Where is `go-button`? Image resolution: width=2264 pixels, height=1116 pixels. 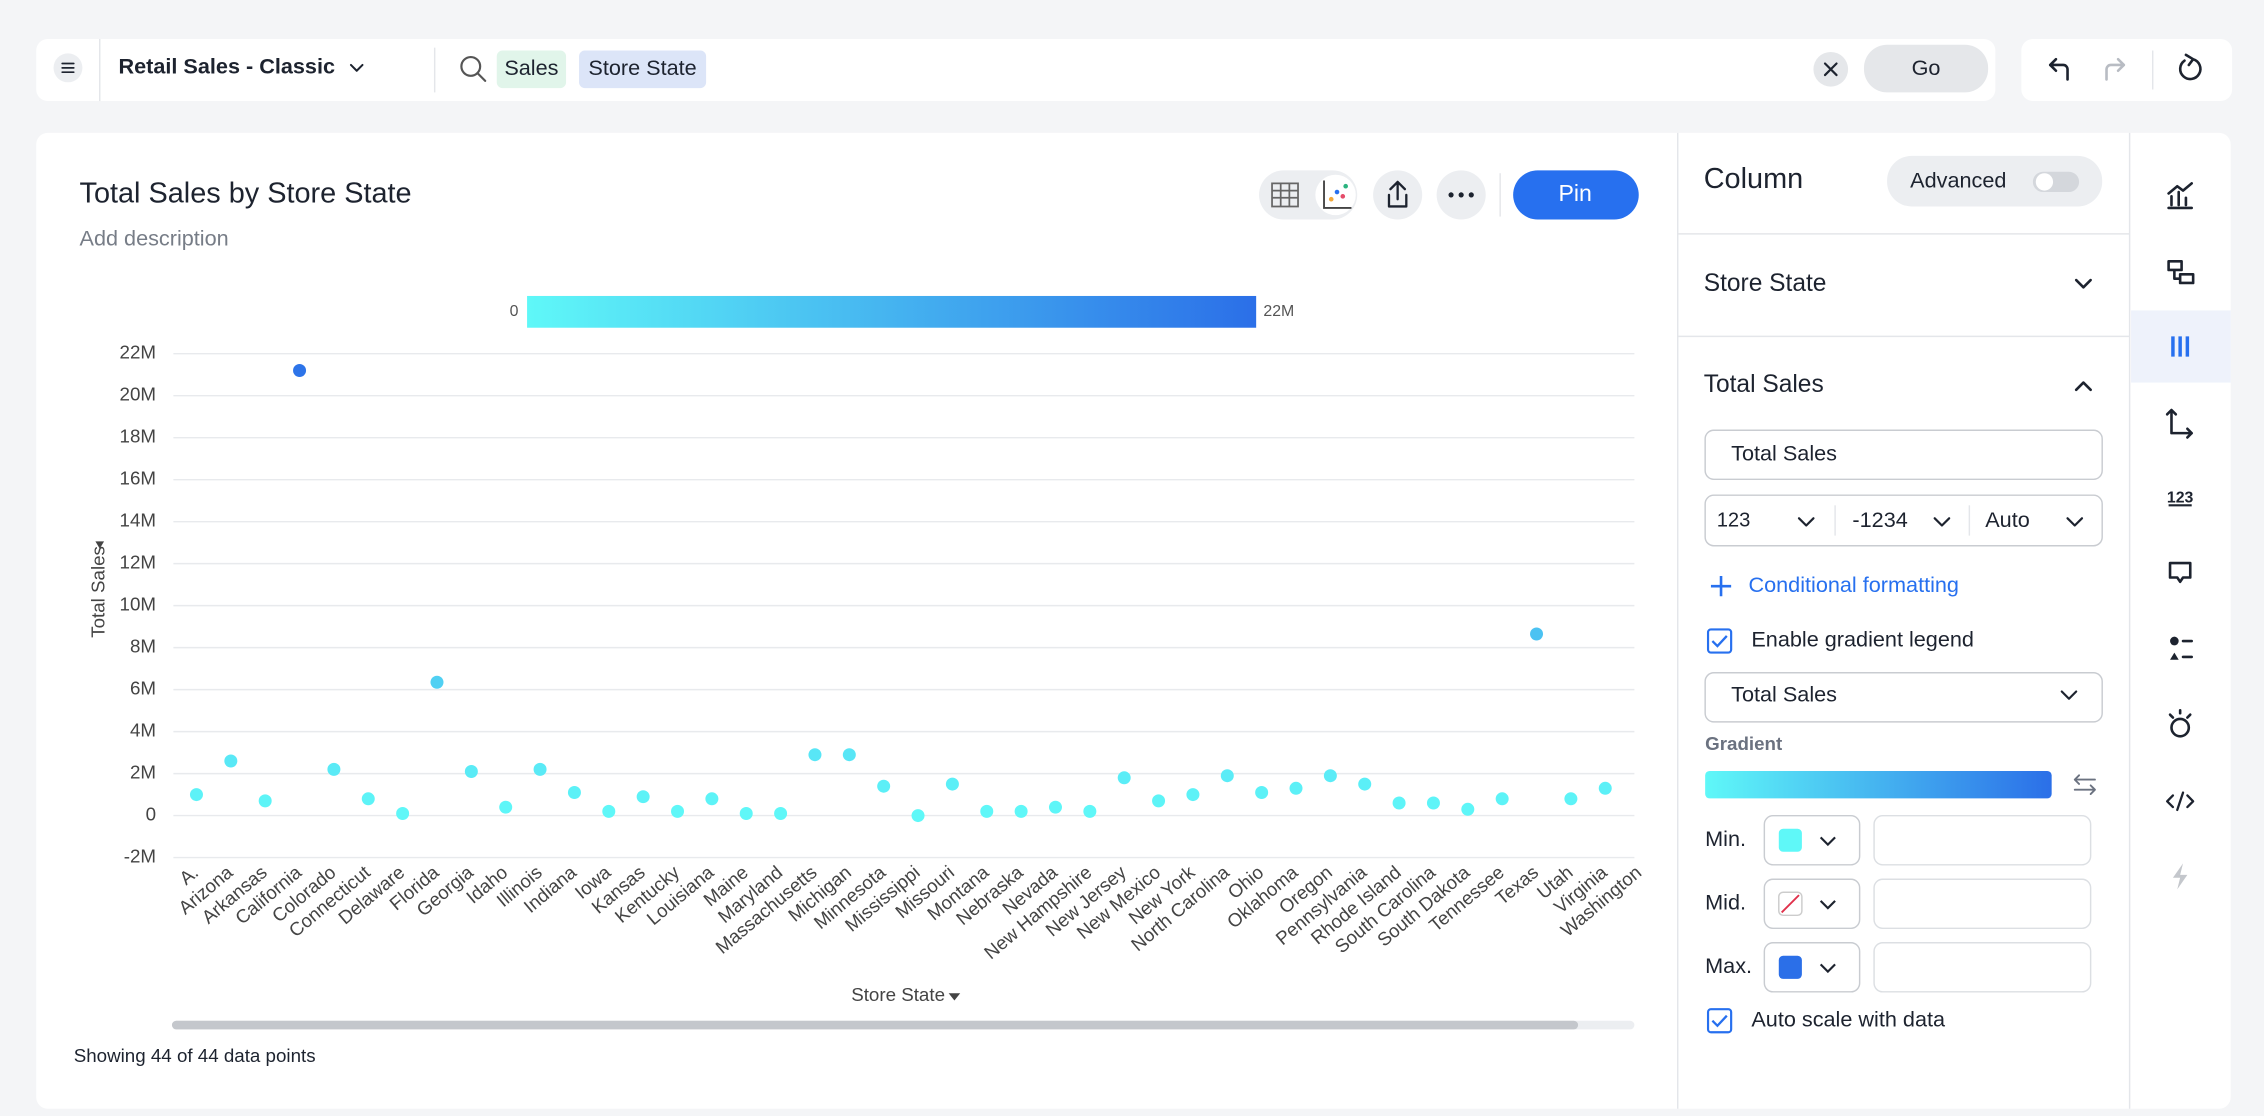 go-button is located at coordinates (1926, 68).